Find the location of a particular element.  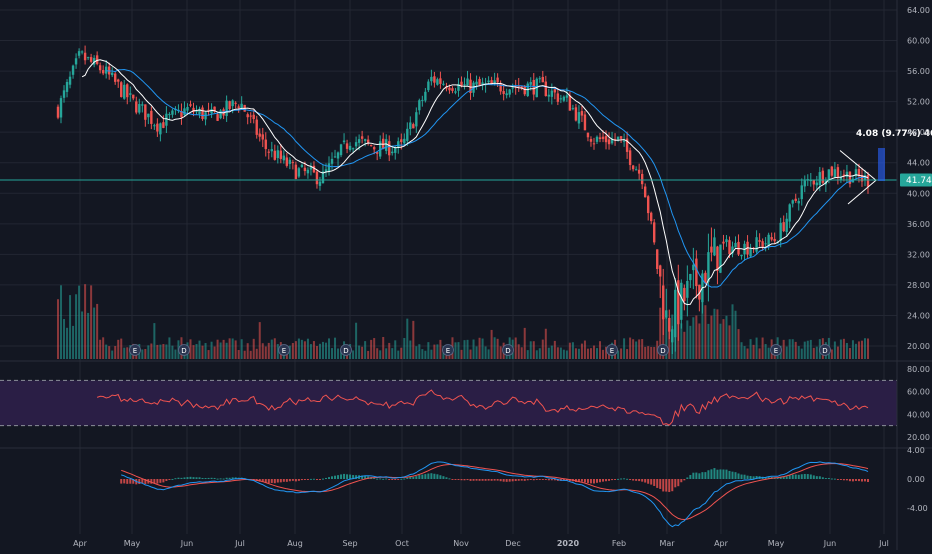

price-tick-label: 36.00 is located at coordinates (918, 224).